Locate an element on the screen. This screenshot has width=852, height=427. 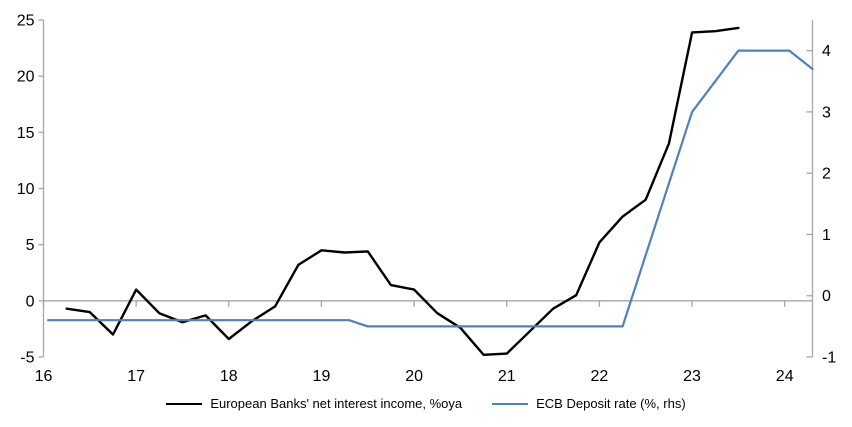
legend-label-ecb-deposit-rate: ECB Deposit rate (%, rhs) is located at coordinates (611, 403).